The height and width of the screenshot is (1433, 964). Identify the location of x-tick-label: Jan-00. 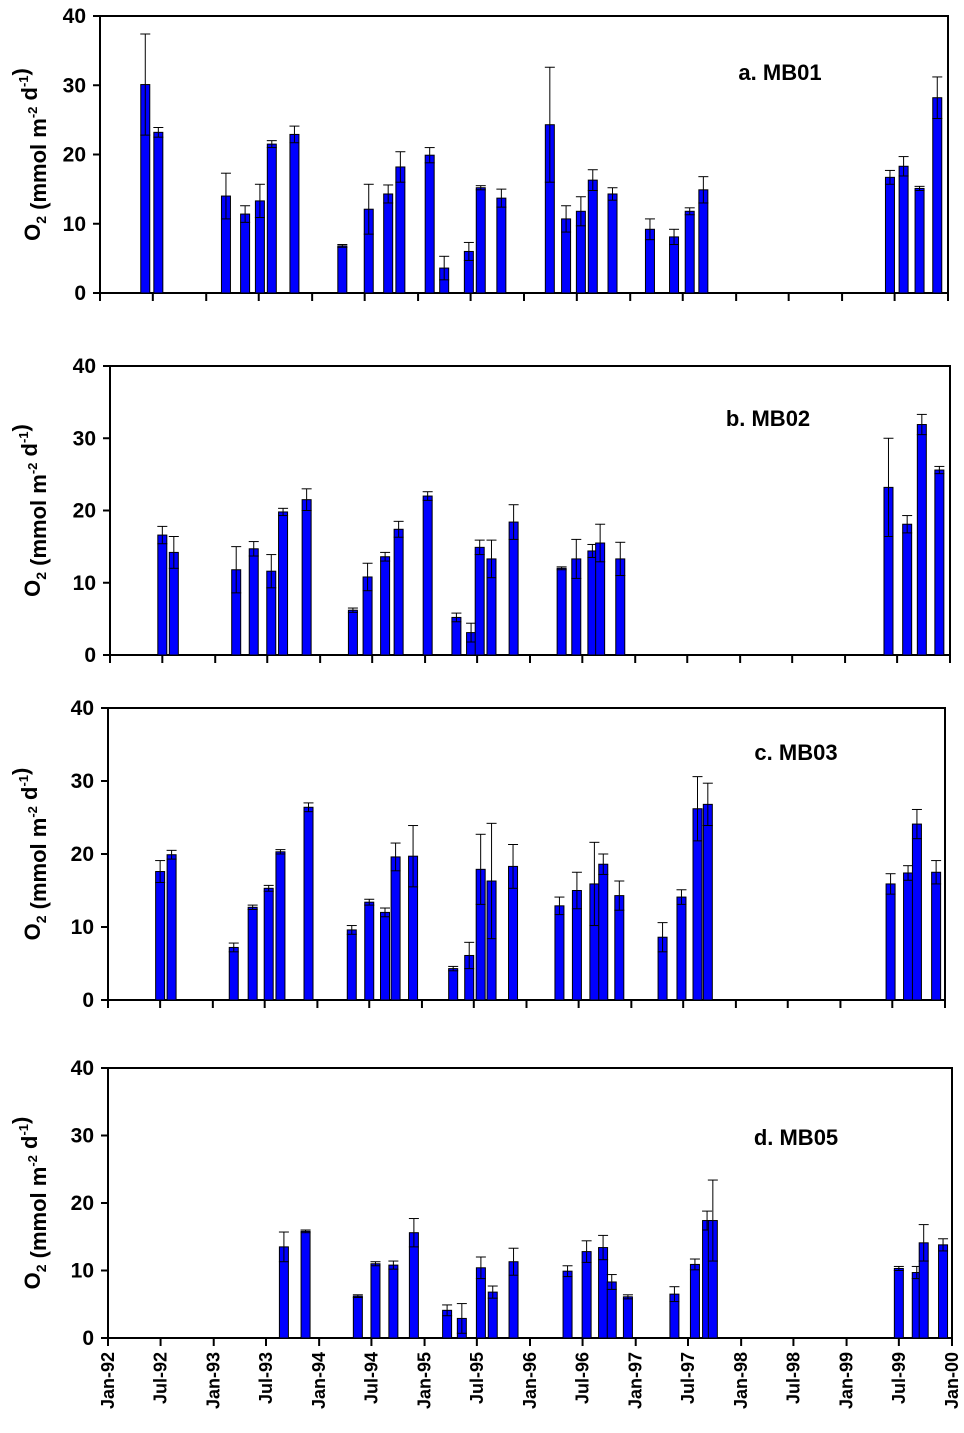
(952, 1380).